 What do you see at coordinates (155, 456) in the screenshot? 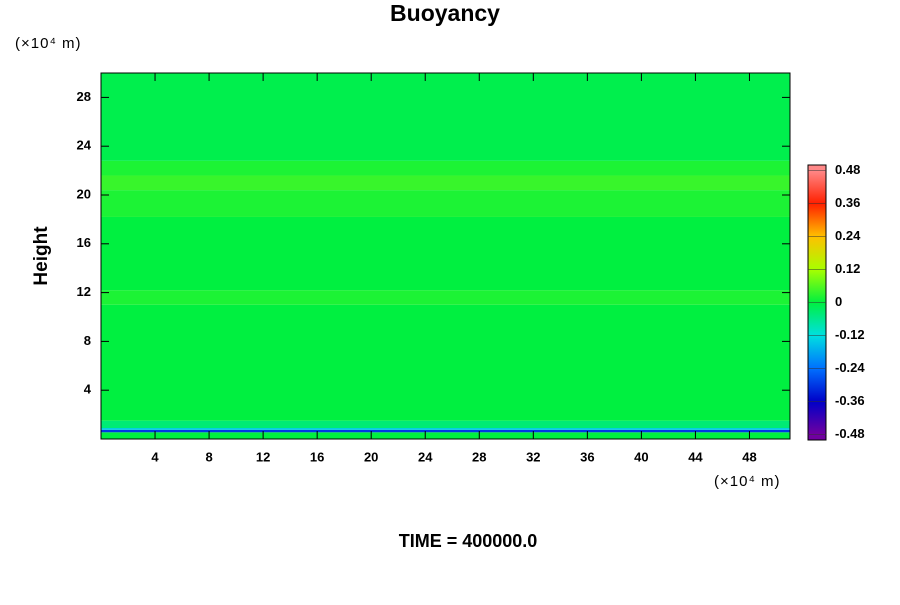
I see `x-tick-label: 4` at bounding box center [155, 456].